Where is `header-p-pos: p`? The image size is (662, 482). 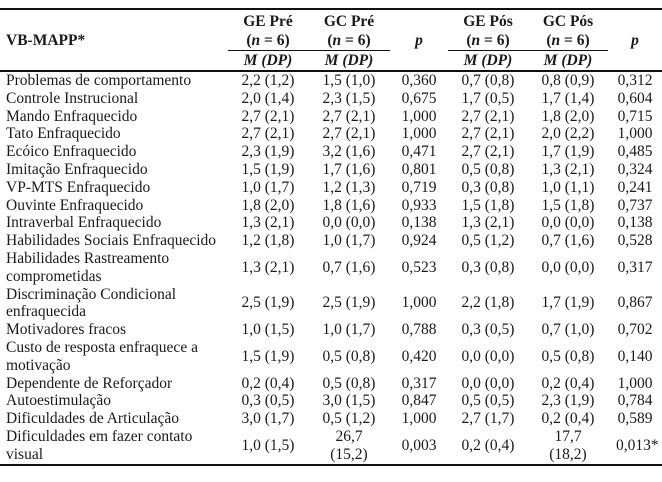 header-p-pos: p is located at coordinates (635, 40).